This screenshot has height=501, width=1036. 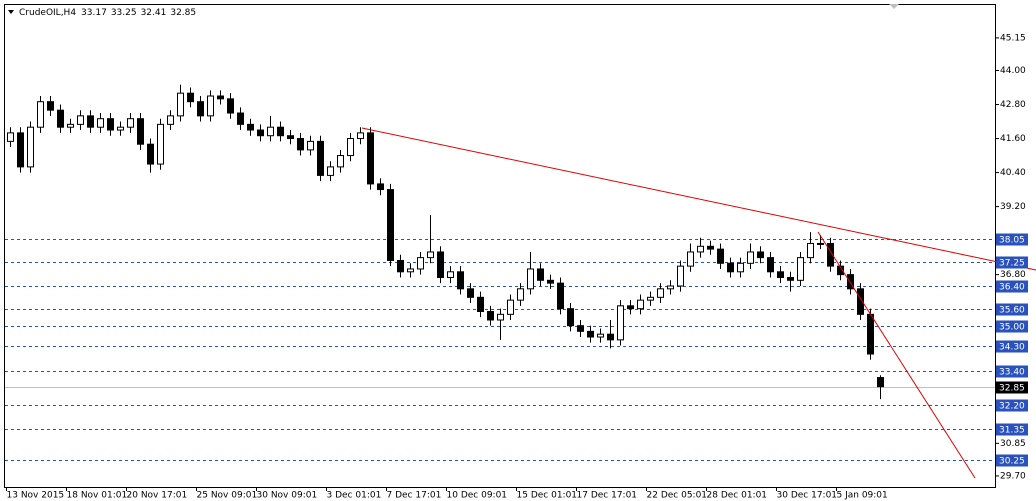 I want to click on y-tick-label: 41.60, so click(x=1013, y=139).